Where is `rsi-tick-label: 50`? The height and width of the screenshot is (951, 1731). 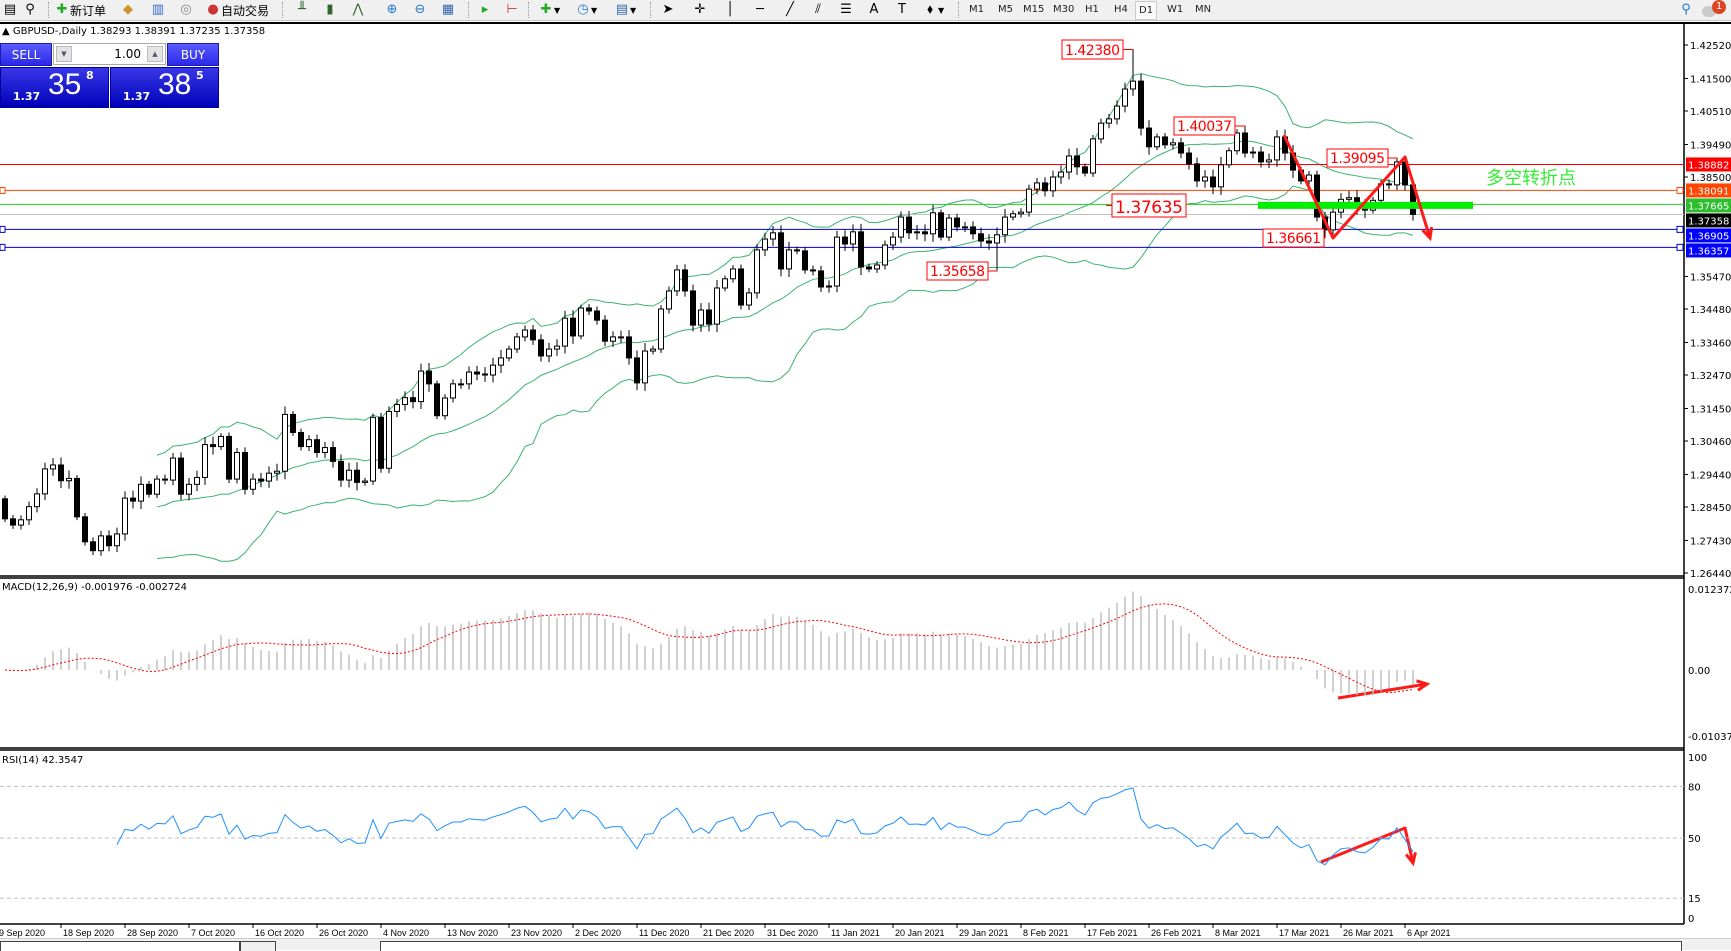 rsi-tick-label: 50 is located at coordinates (1694, 839).